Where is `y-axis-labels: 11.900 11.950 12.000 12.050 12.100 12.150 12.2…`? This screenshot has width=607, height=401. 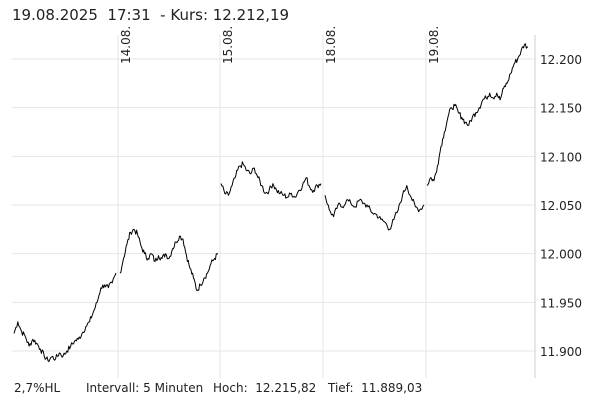
y-axis-labels: 11.900 11.950 12.000 12.050 12.100 12.150 12.2… is located at coordinates (561, 206).